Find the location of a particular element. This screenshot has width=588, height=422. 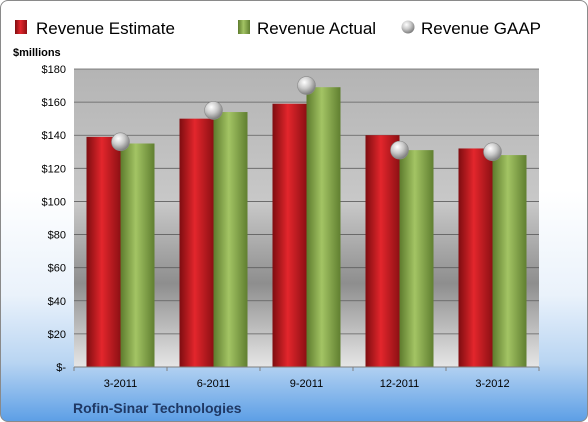

y-tick-label: $100 is located at coordinates (54, 202).